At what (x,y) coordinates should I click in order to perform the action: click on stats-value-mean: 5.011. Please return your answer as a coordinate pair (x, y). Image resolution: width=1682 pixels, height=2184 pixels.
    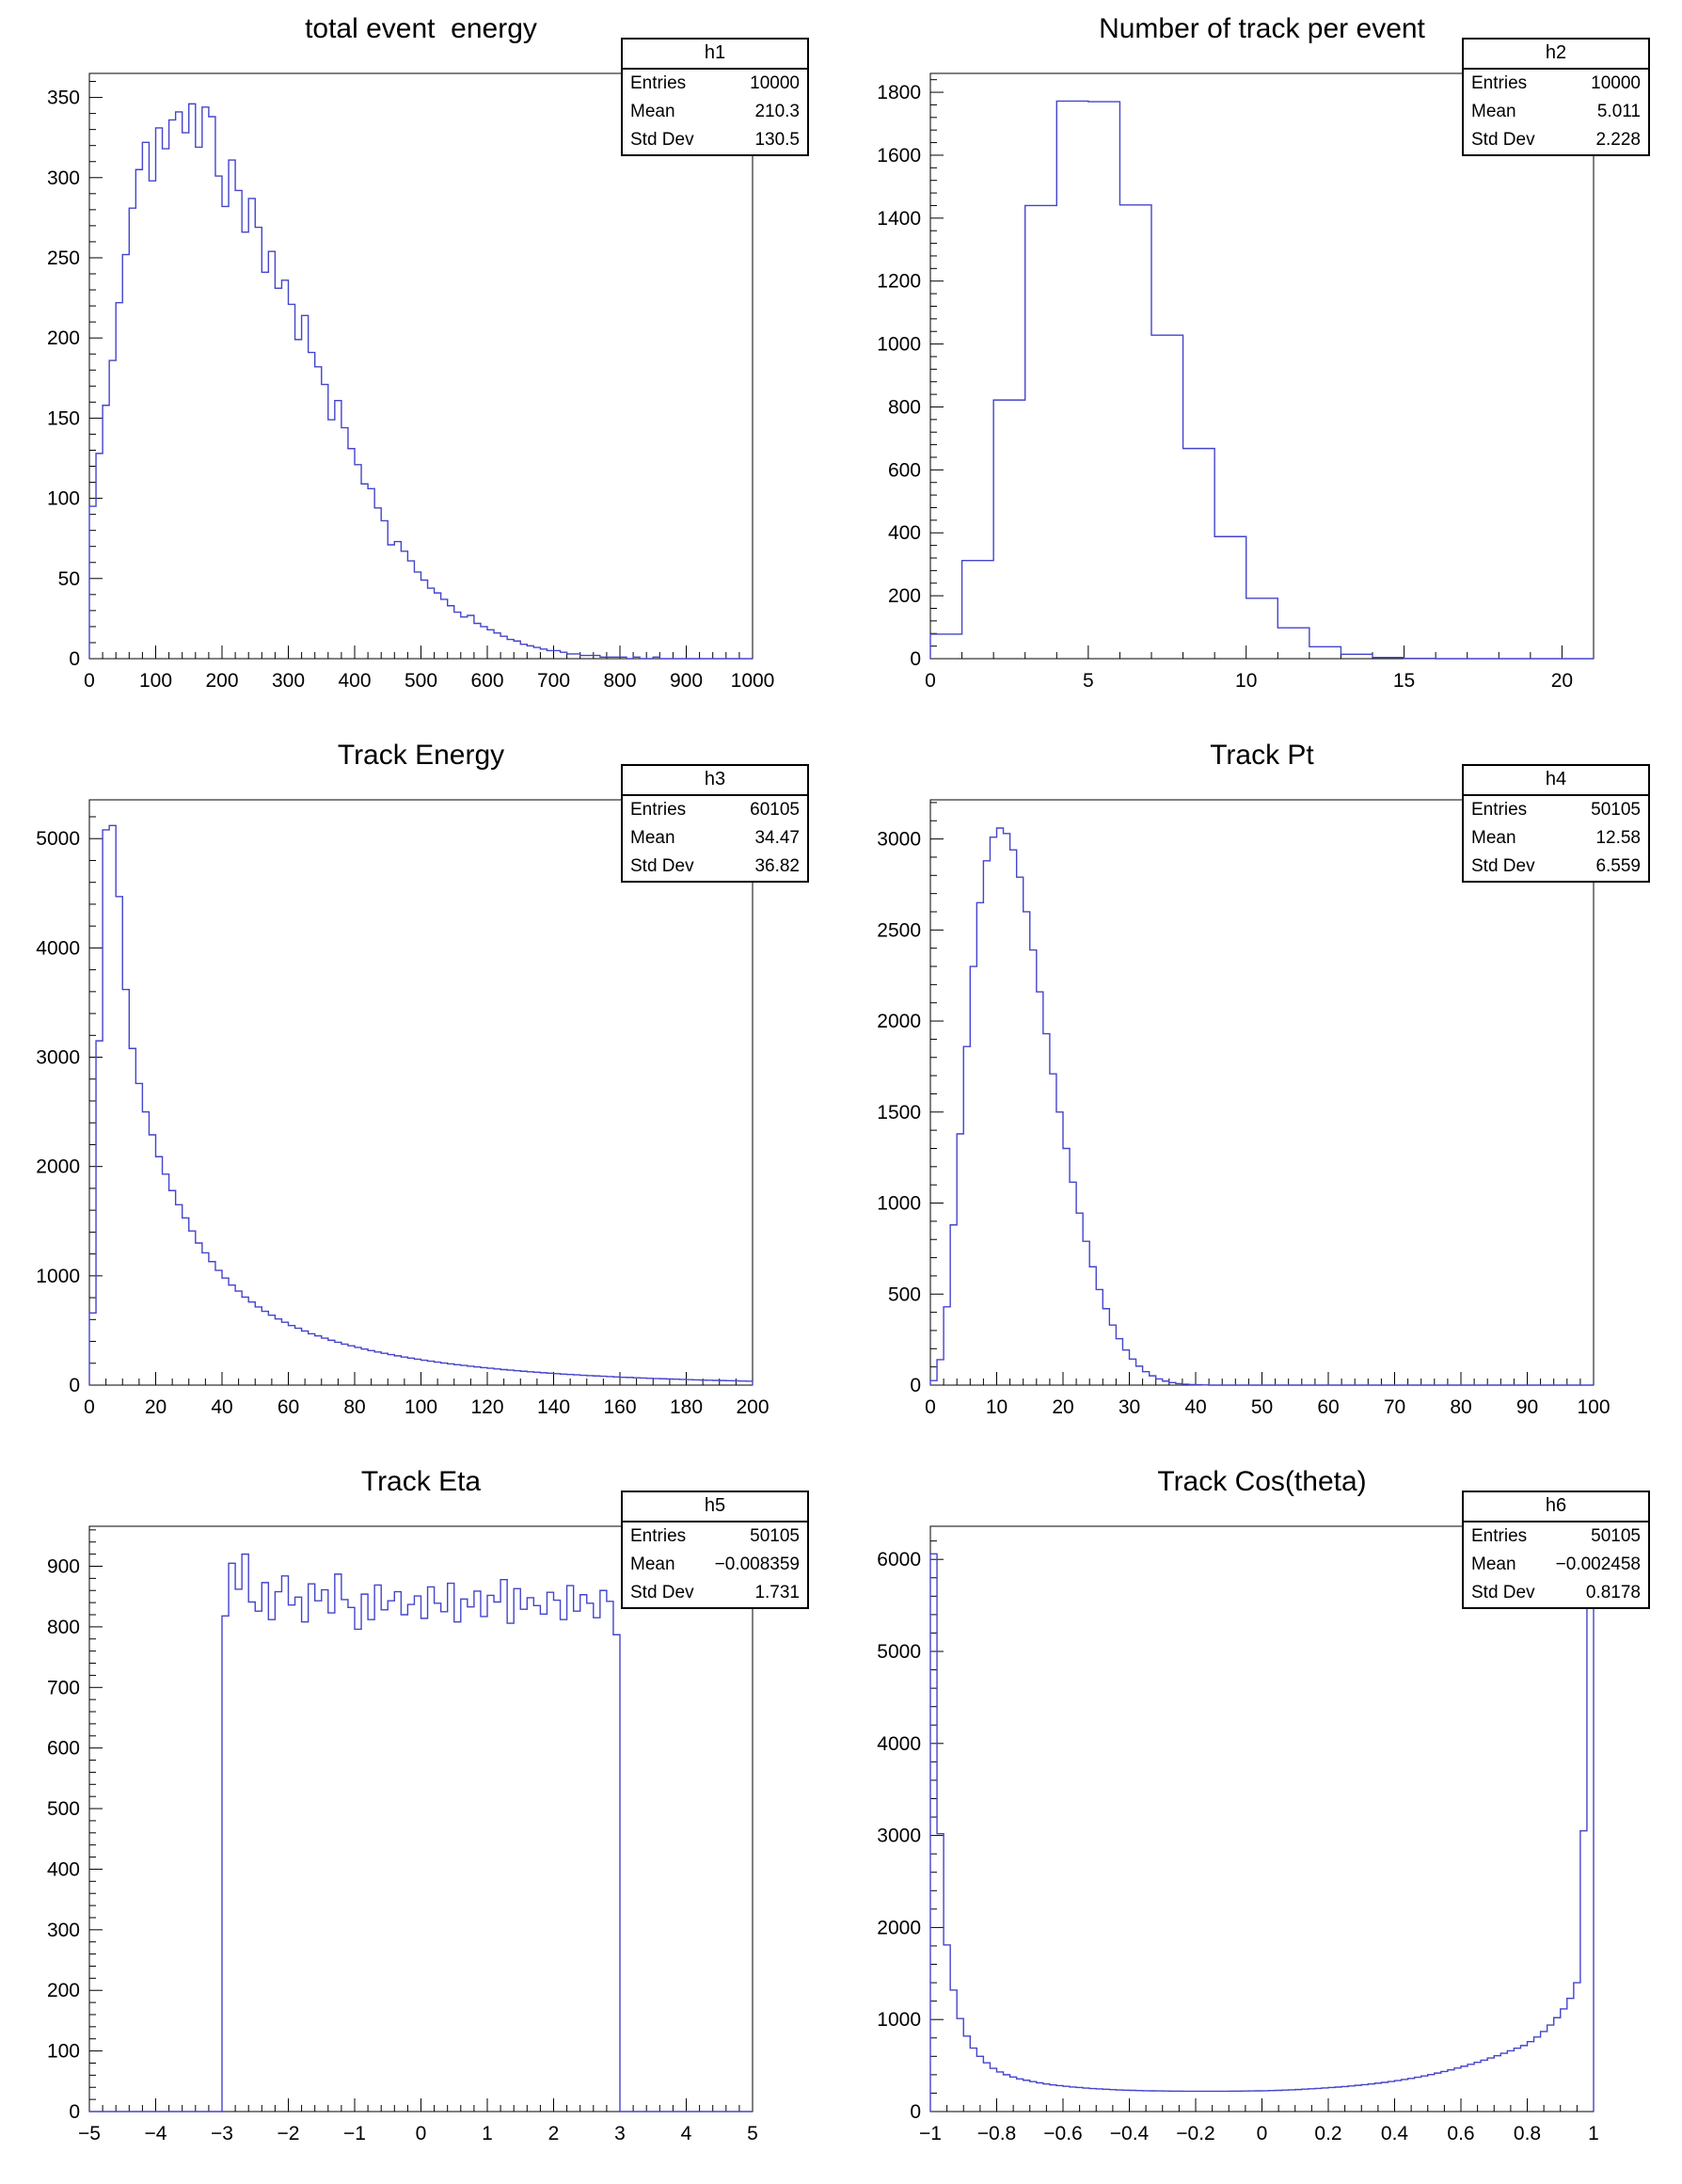
    Looking at the image, I should click on (1618, 111).